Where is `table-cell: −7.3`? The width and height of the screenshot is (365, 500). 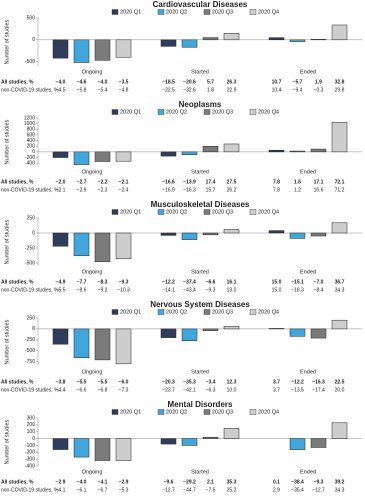
table-cell: −7.3 is located at coordinates (124, 390).